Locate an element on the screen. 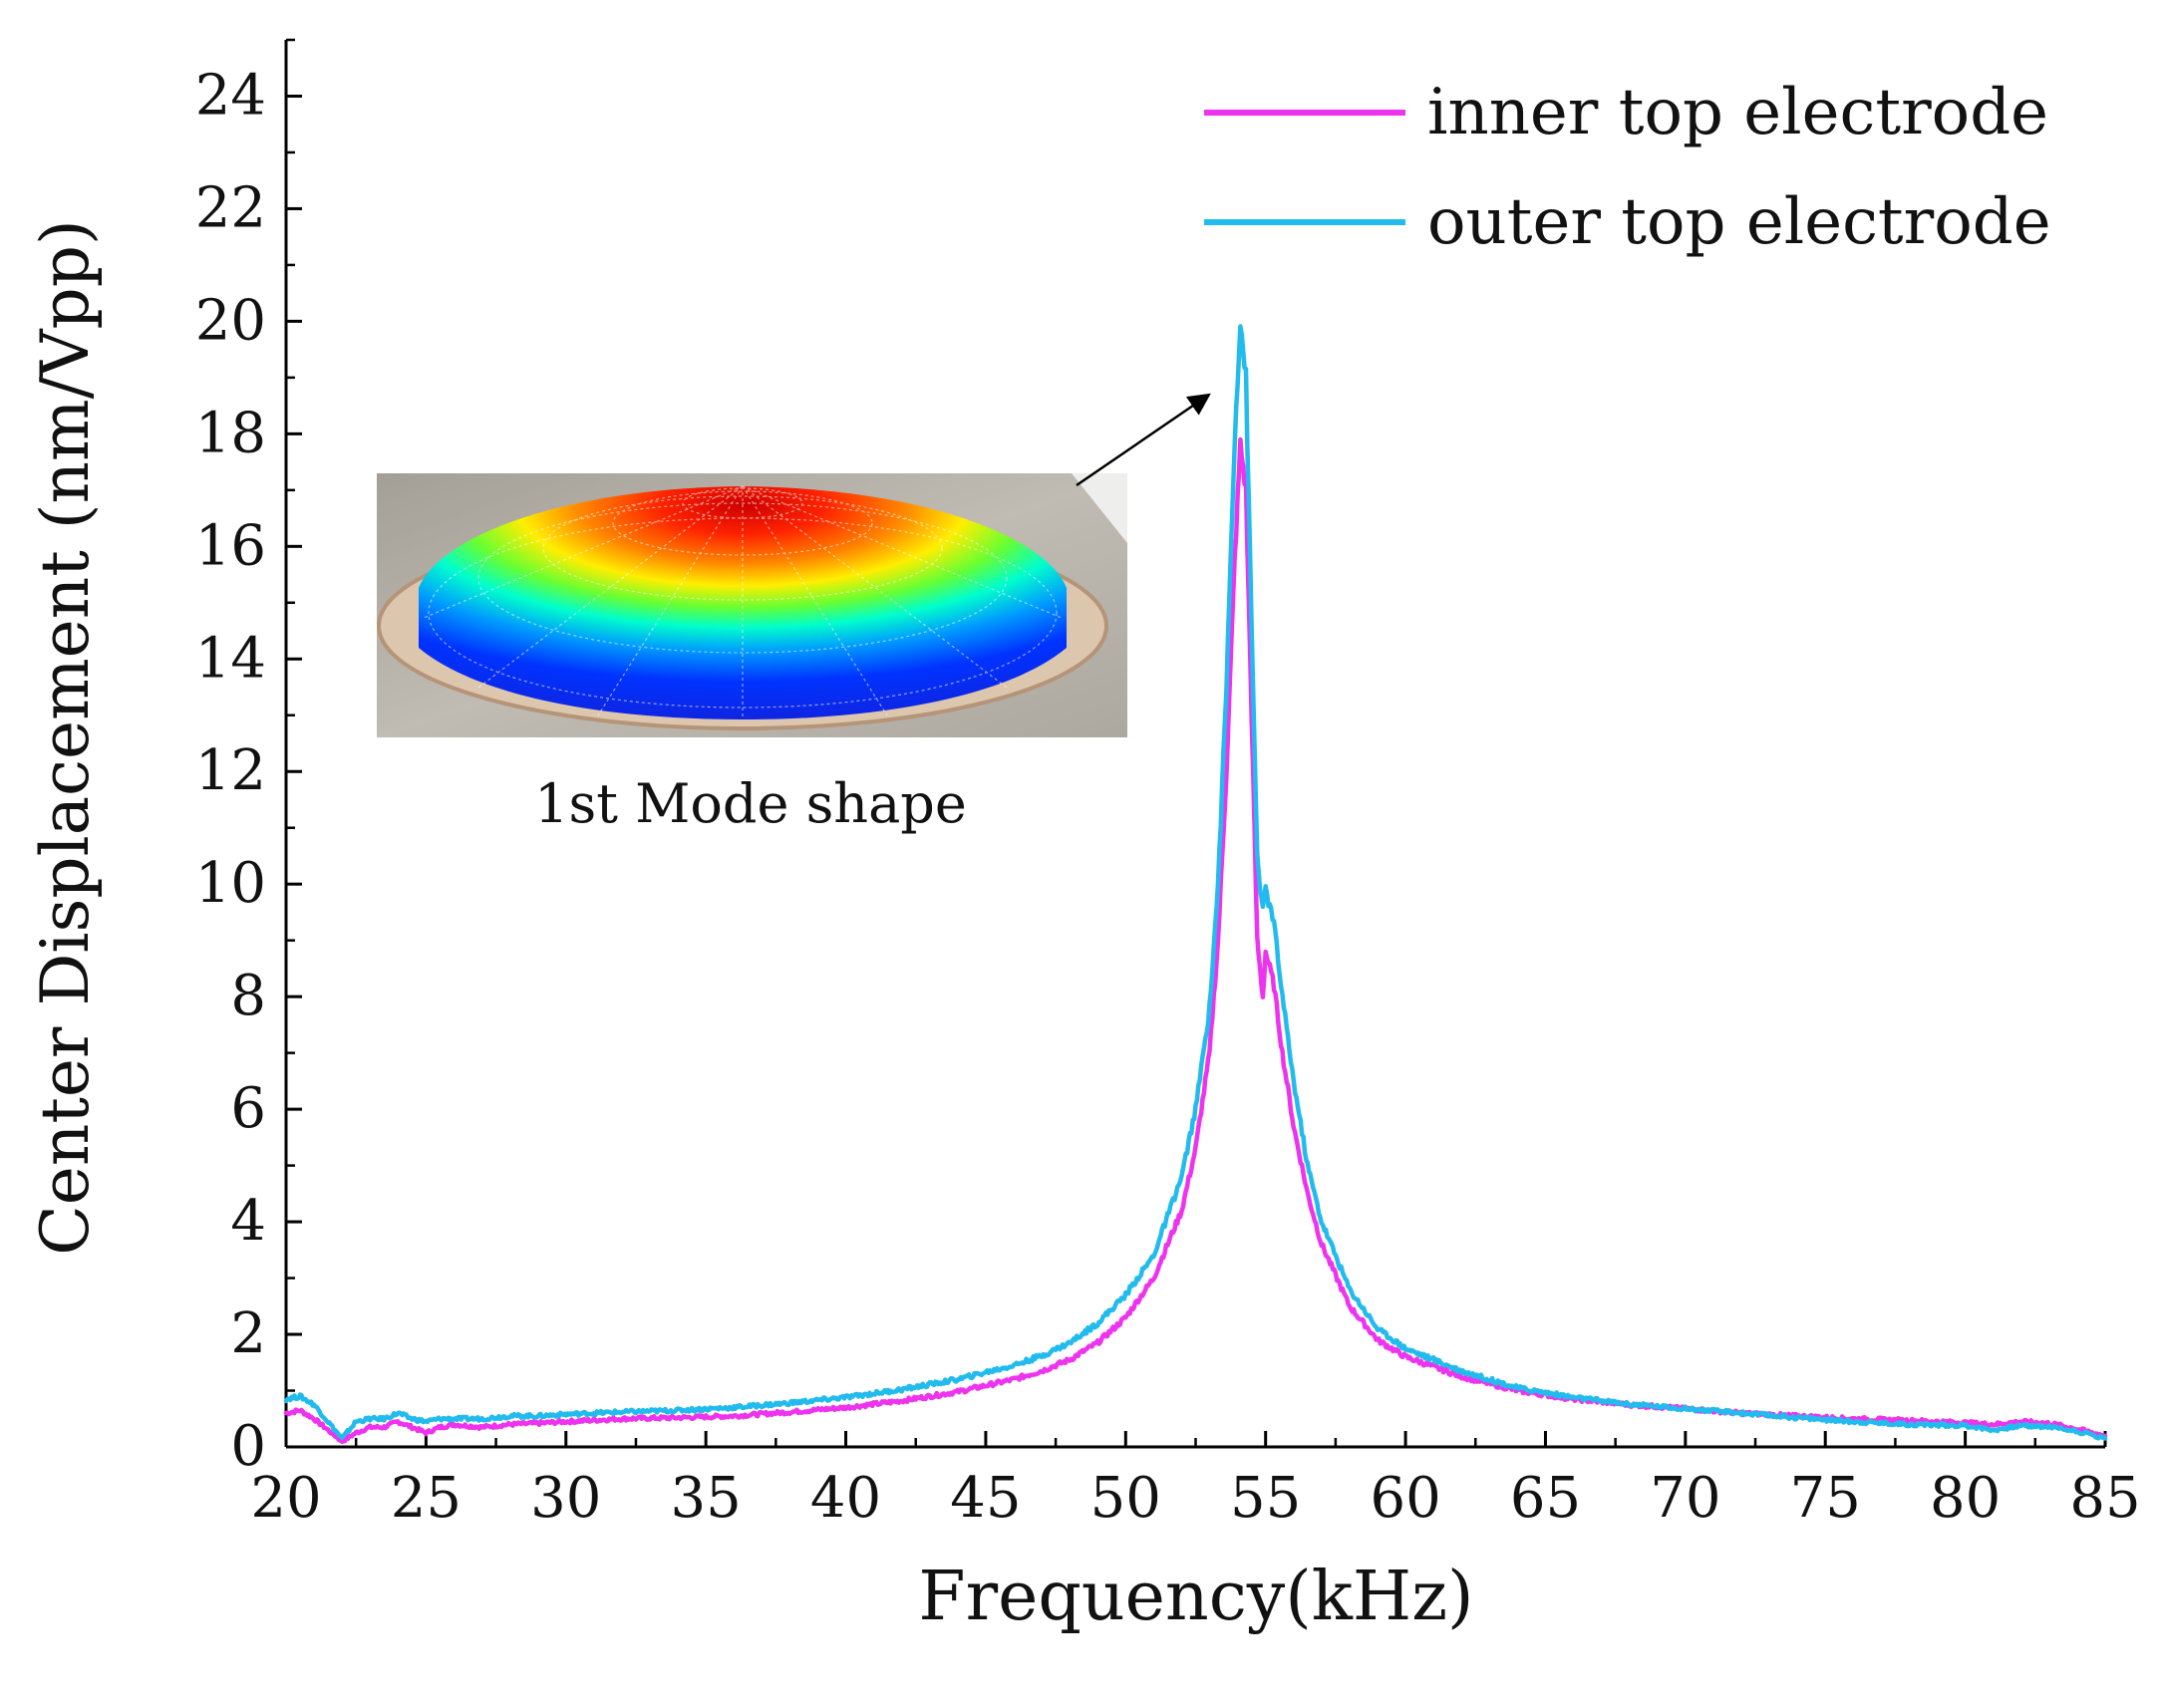  annotation-arrow is located at coordinates (1143, 440).